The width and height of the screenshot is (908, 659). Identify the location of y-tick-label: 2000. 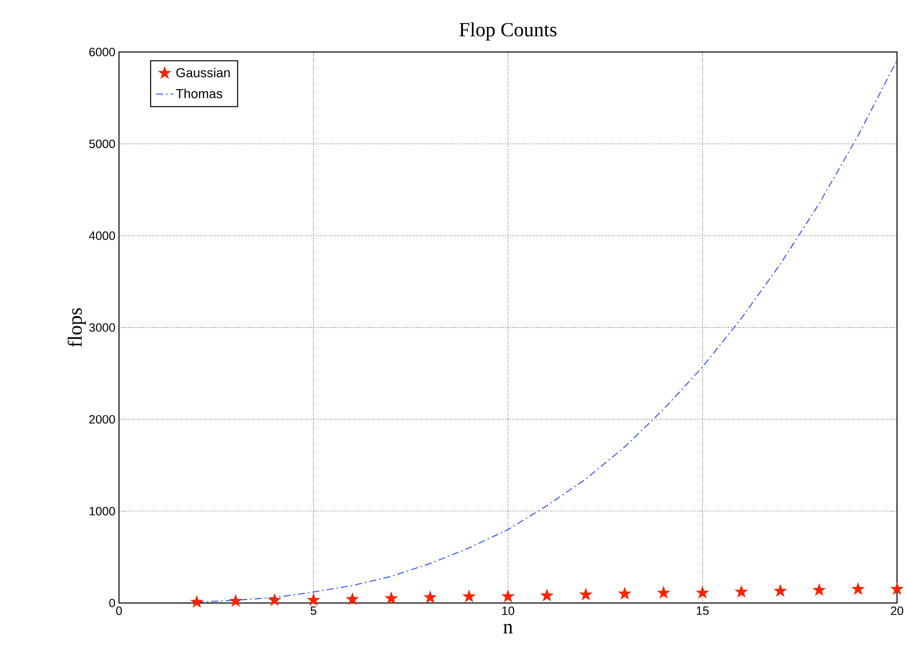
(102, 419).